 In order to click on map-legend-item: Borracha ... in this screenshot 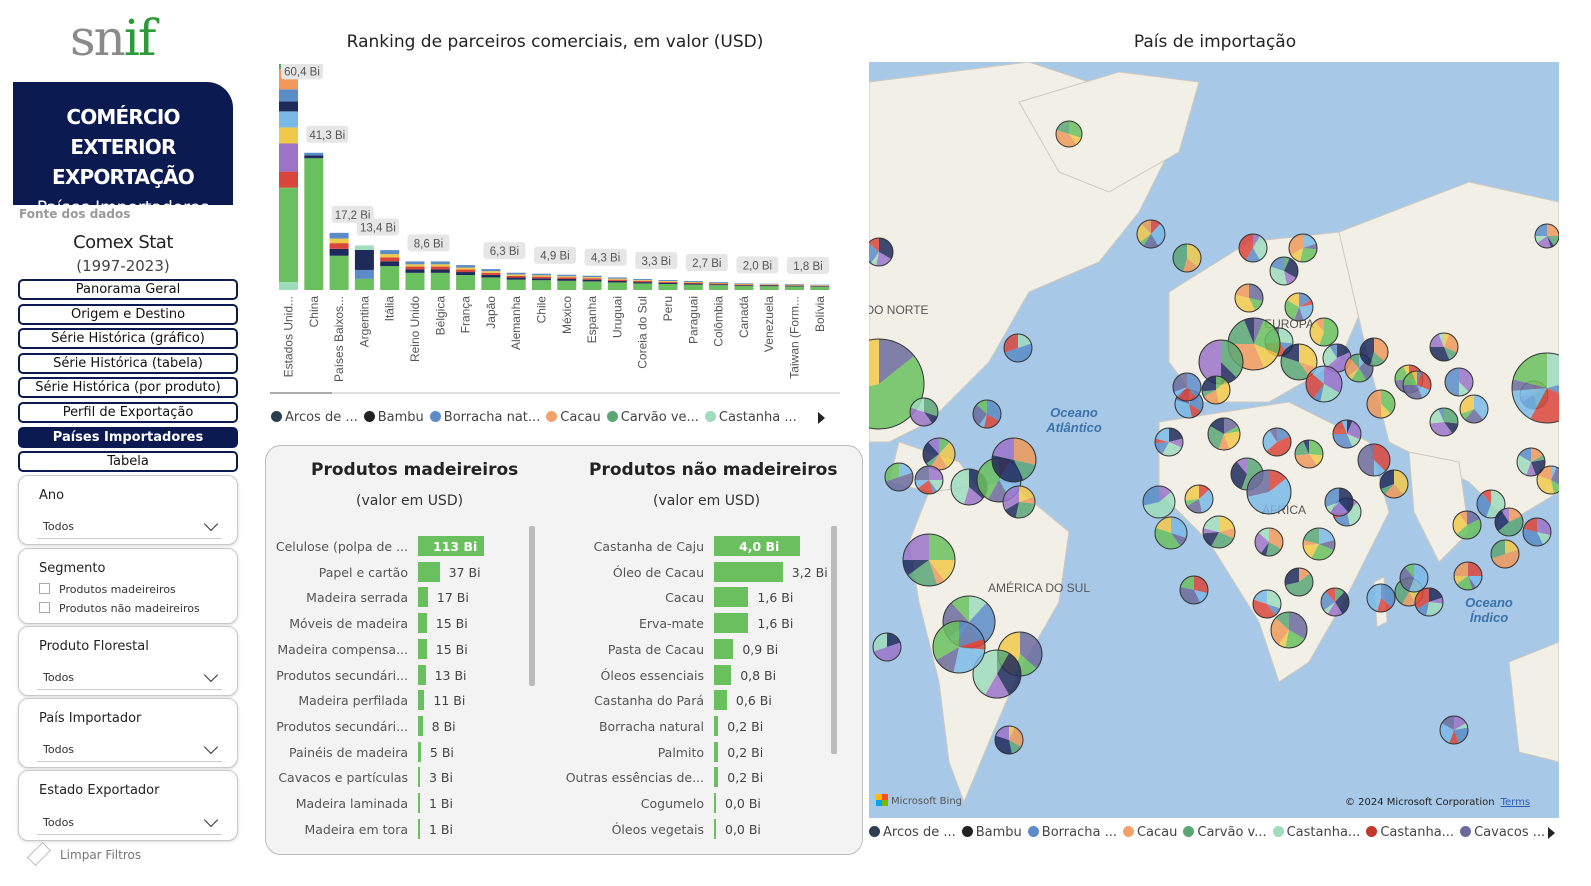, I will do `click(1072, 832)`.